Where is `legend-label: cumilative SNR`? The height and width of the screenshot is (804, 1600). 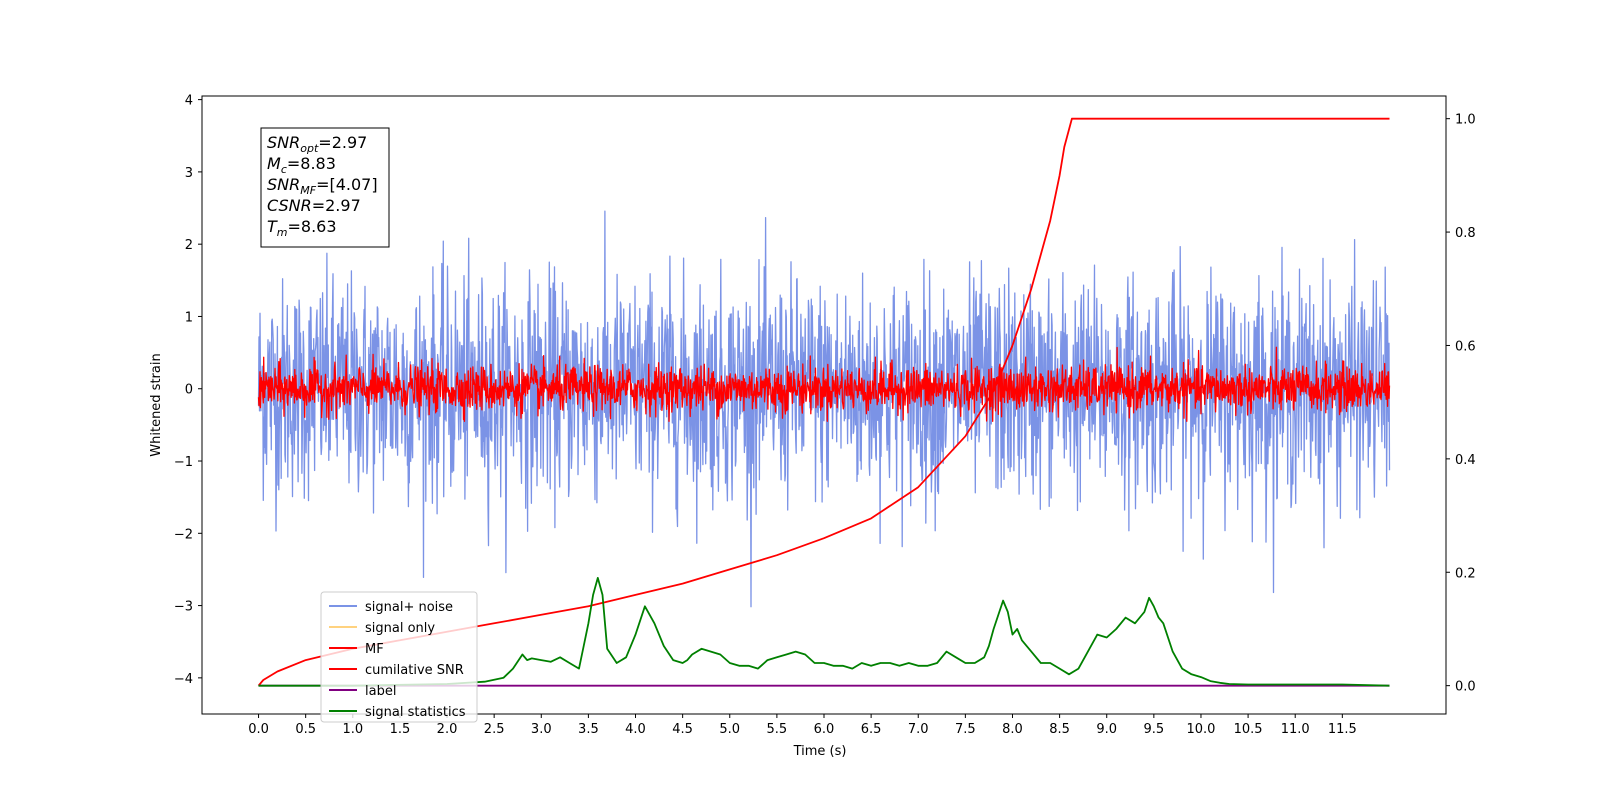 legend-label: cumilative SNR is located at coordinates (414, 670).